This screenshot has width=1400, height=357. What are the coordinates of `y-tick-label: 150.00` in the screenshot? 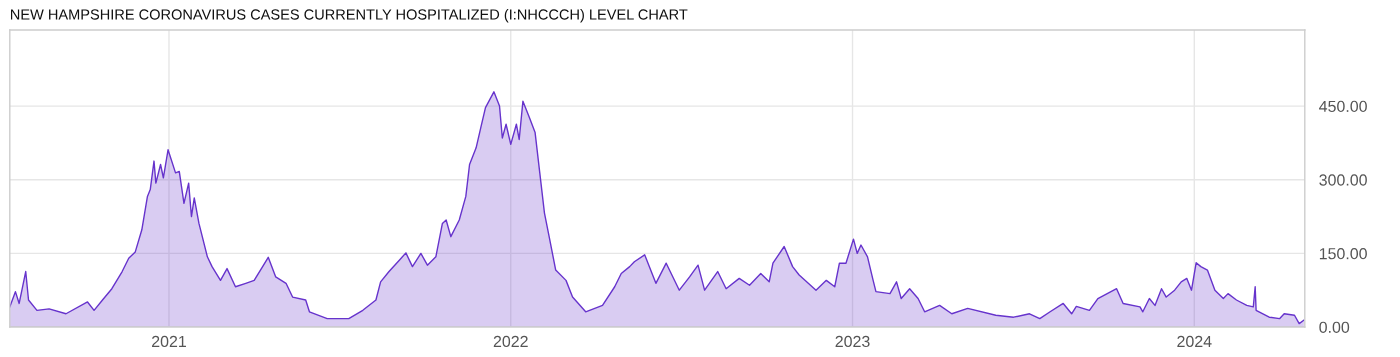 It's located at (1343, 254).